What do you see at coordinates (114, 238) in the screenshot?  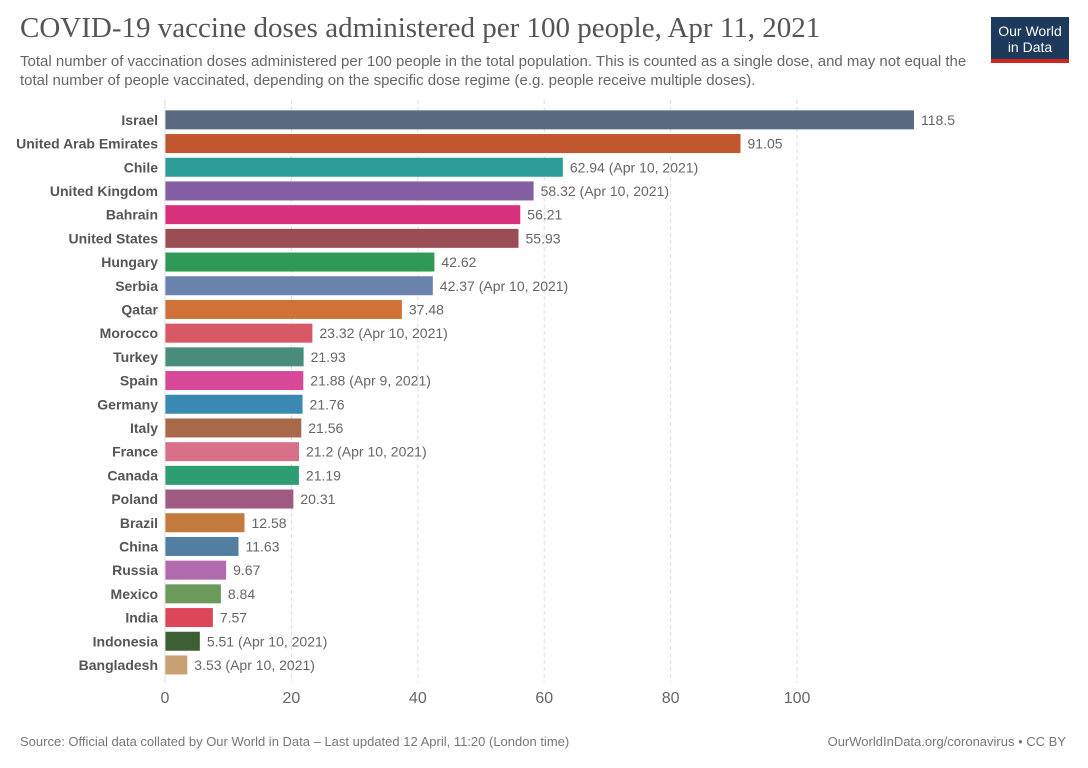 I see `category-label: United States` at bounding box center [114, 238].